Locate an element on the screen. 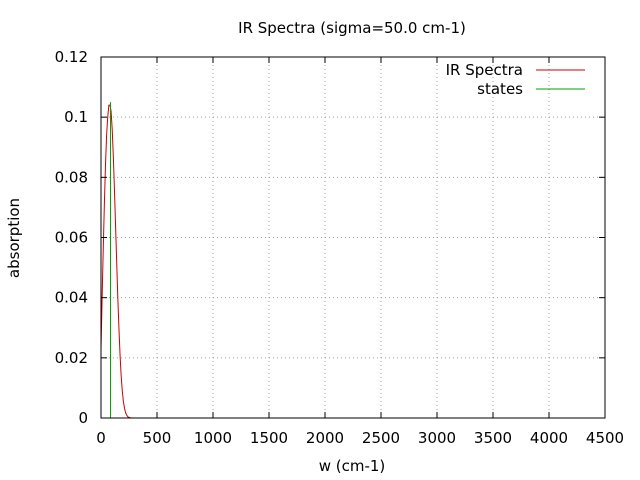  x-tick-label: 1500 is located at coordinates (269, 438).